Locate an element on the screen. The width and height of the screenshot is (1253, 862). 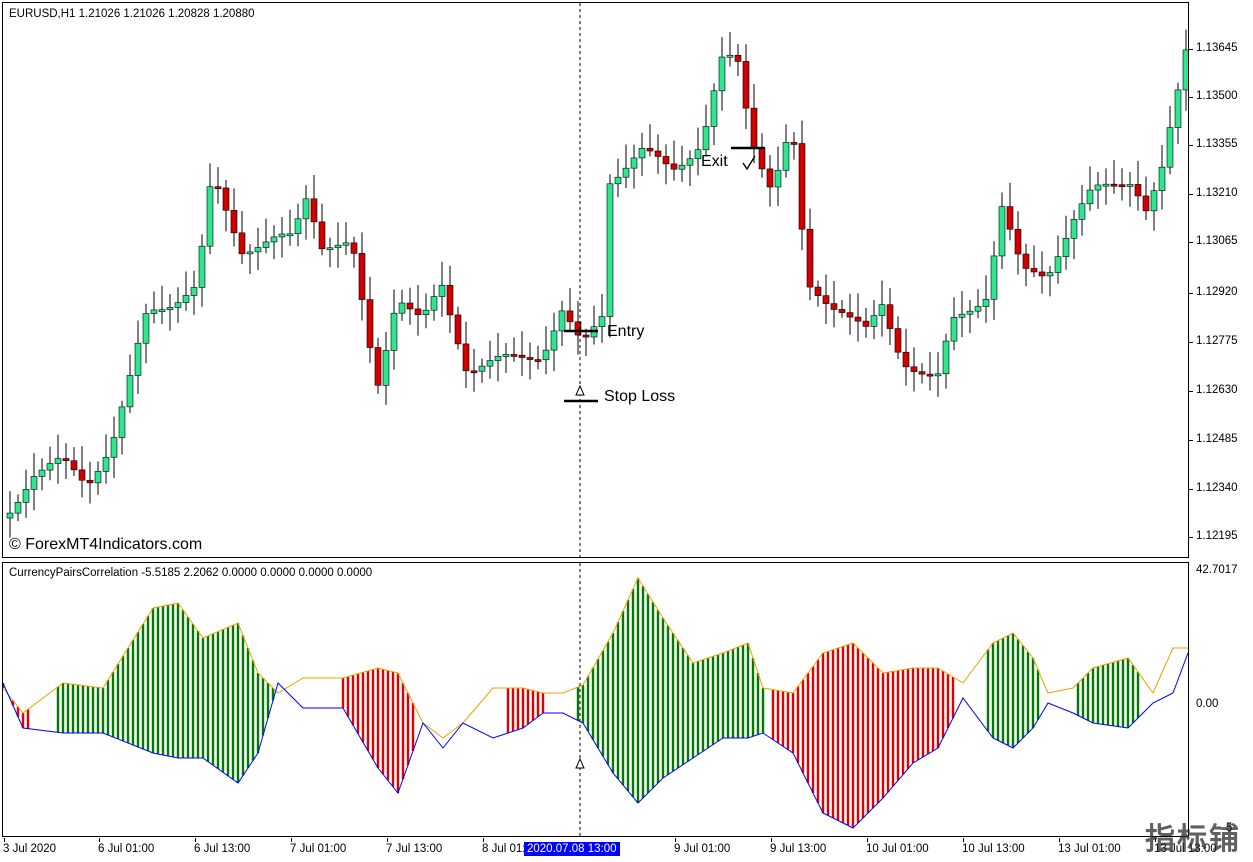
watermark: © ForexMT4Indicators.com is located at coordinates (106, 544).